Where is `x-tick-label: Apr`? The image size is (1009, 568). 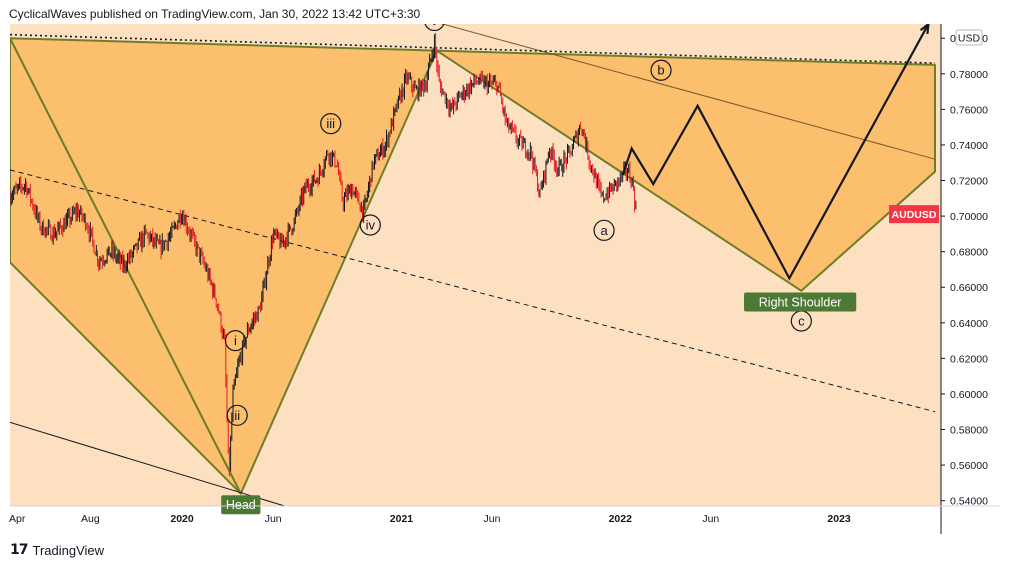 x-tick-label: Apr is located at coordinates (17, 519).